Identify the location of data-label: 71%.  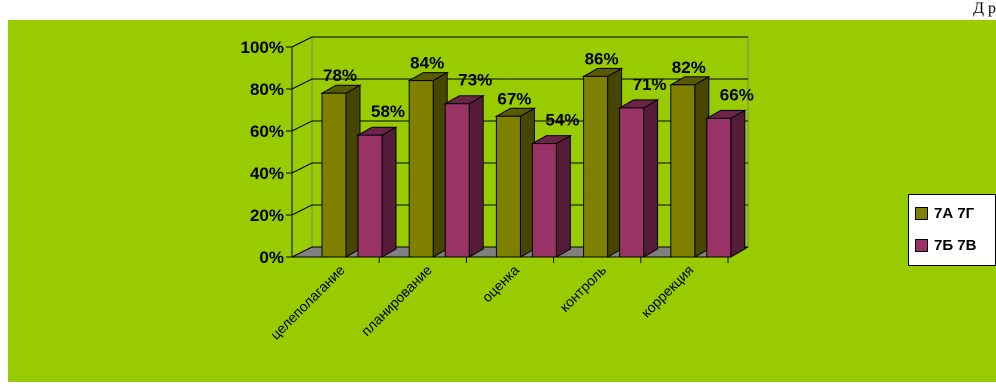
(650, 84).